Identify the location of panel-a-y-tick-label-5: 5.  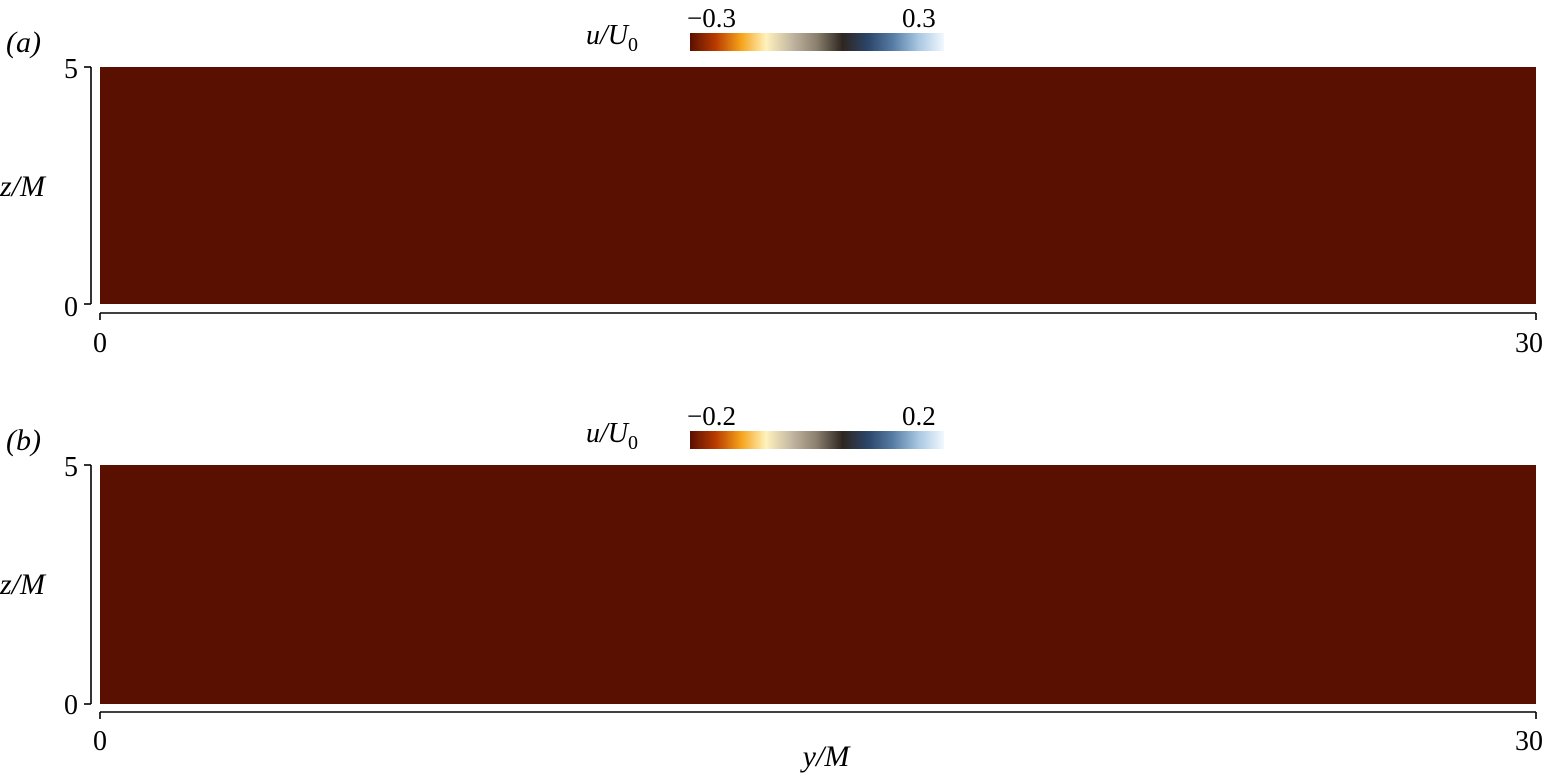
(71, 69).